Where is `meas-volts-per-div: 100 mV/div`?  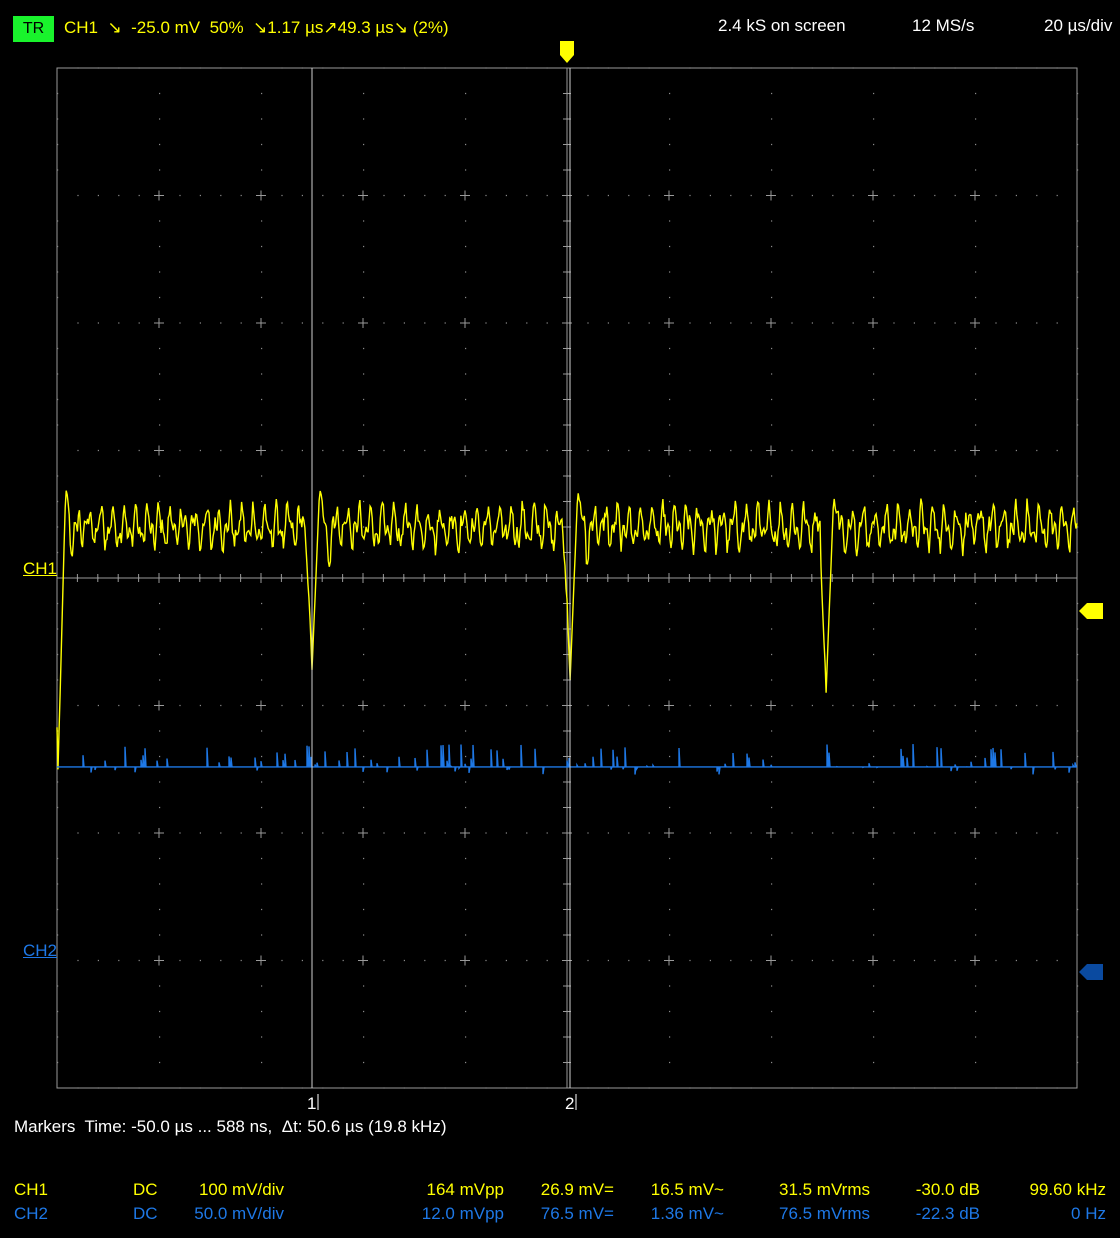 meas-volts-per-div: 100 mV/div is located at coordinates (241, 1189).